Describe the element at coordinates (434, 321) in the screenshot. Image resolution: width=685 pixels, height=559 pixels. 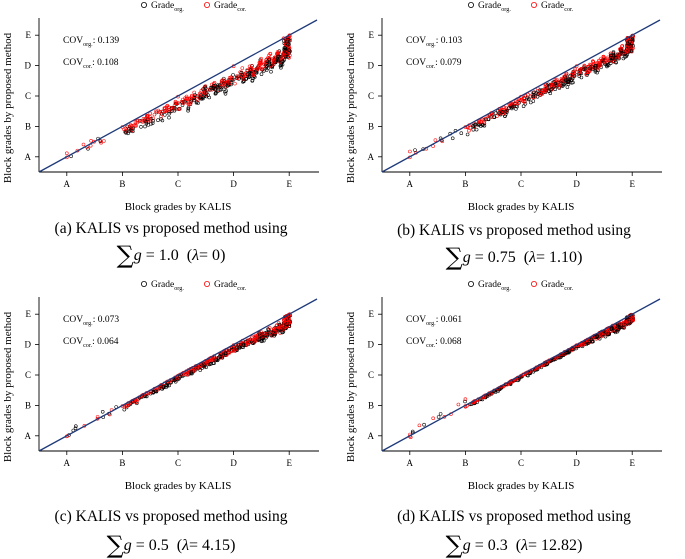
I see `cov-org-label: COVorg.: 0.061` at that location.